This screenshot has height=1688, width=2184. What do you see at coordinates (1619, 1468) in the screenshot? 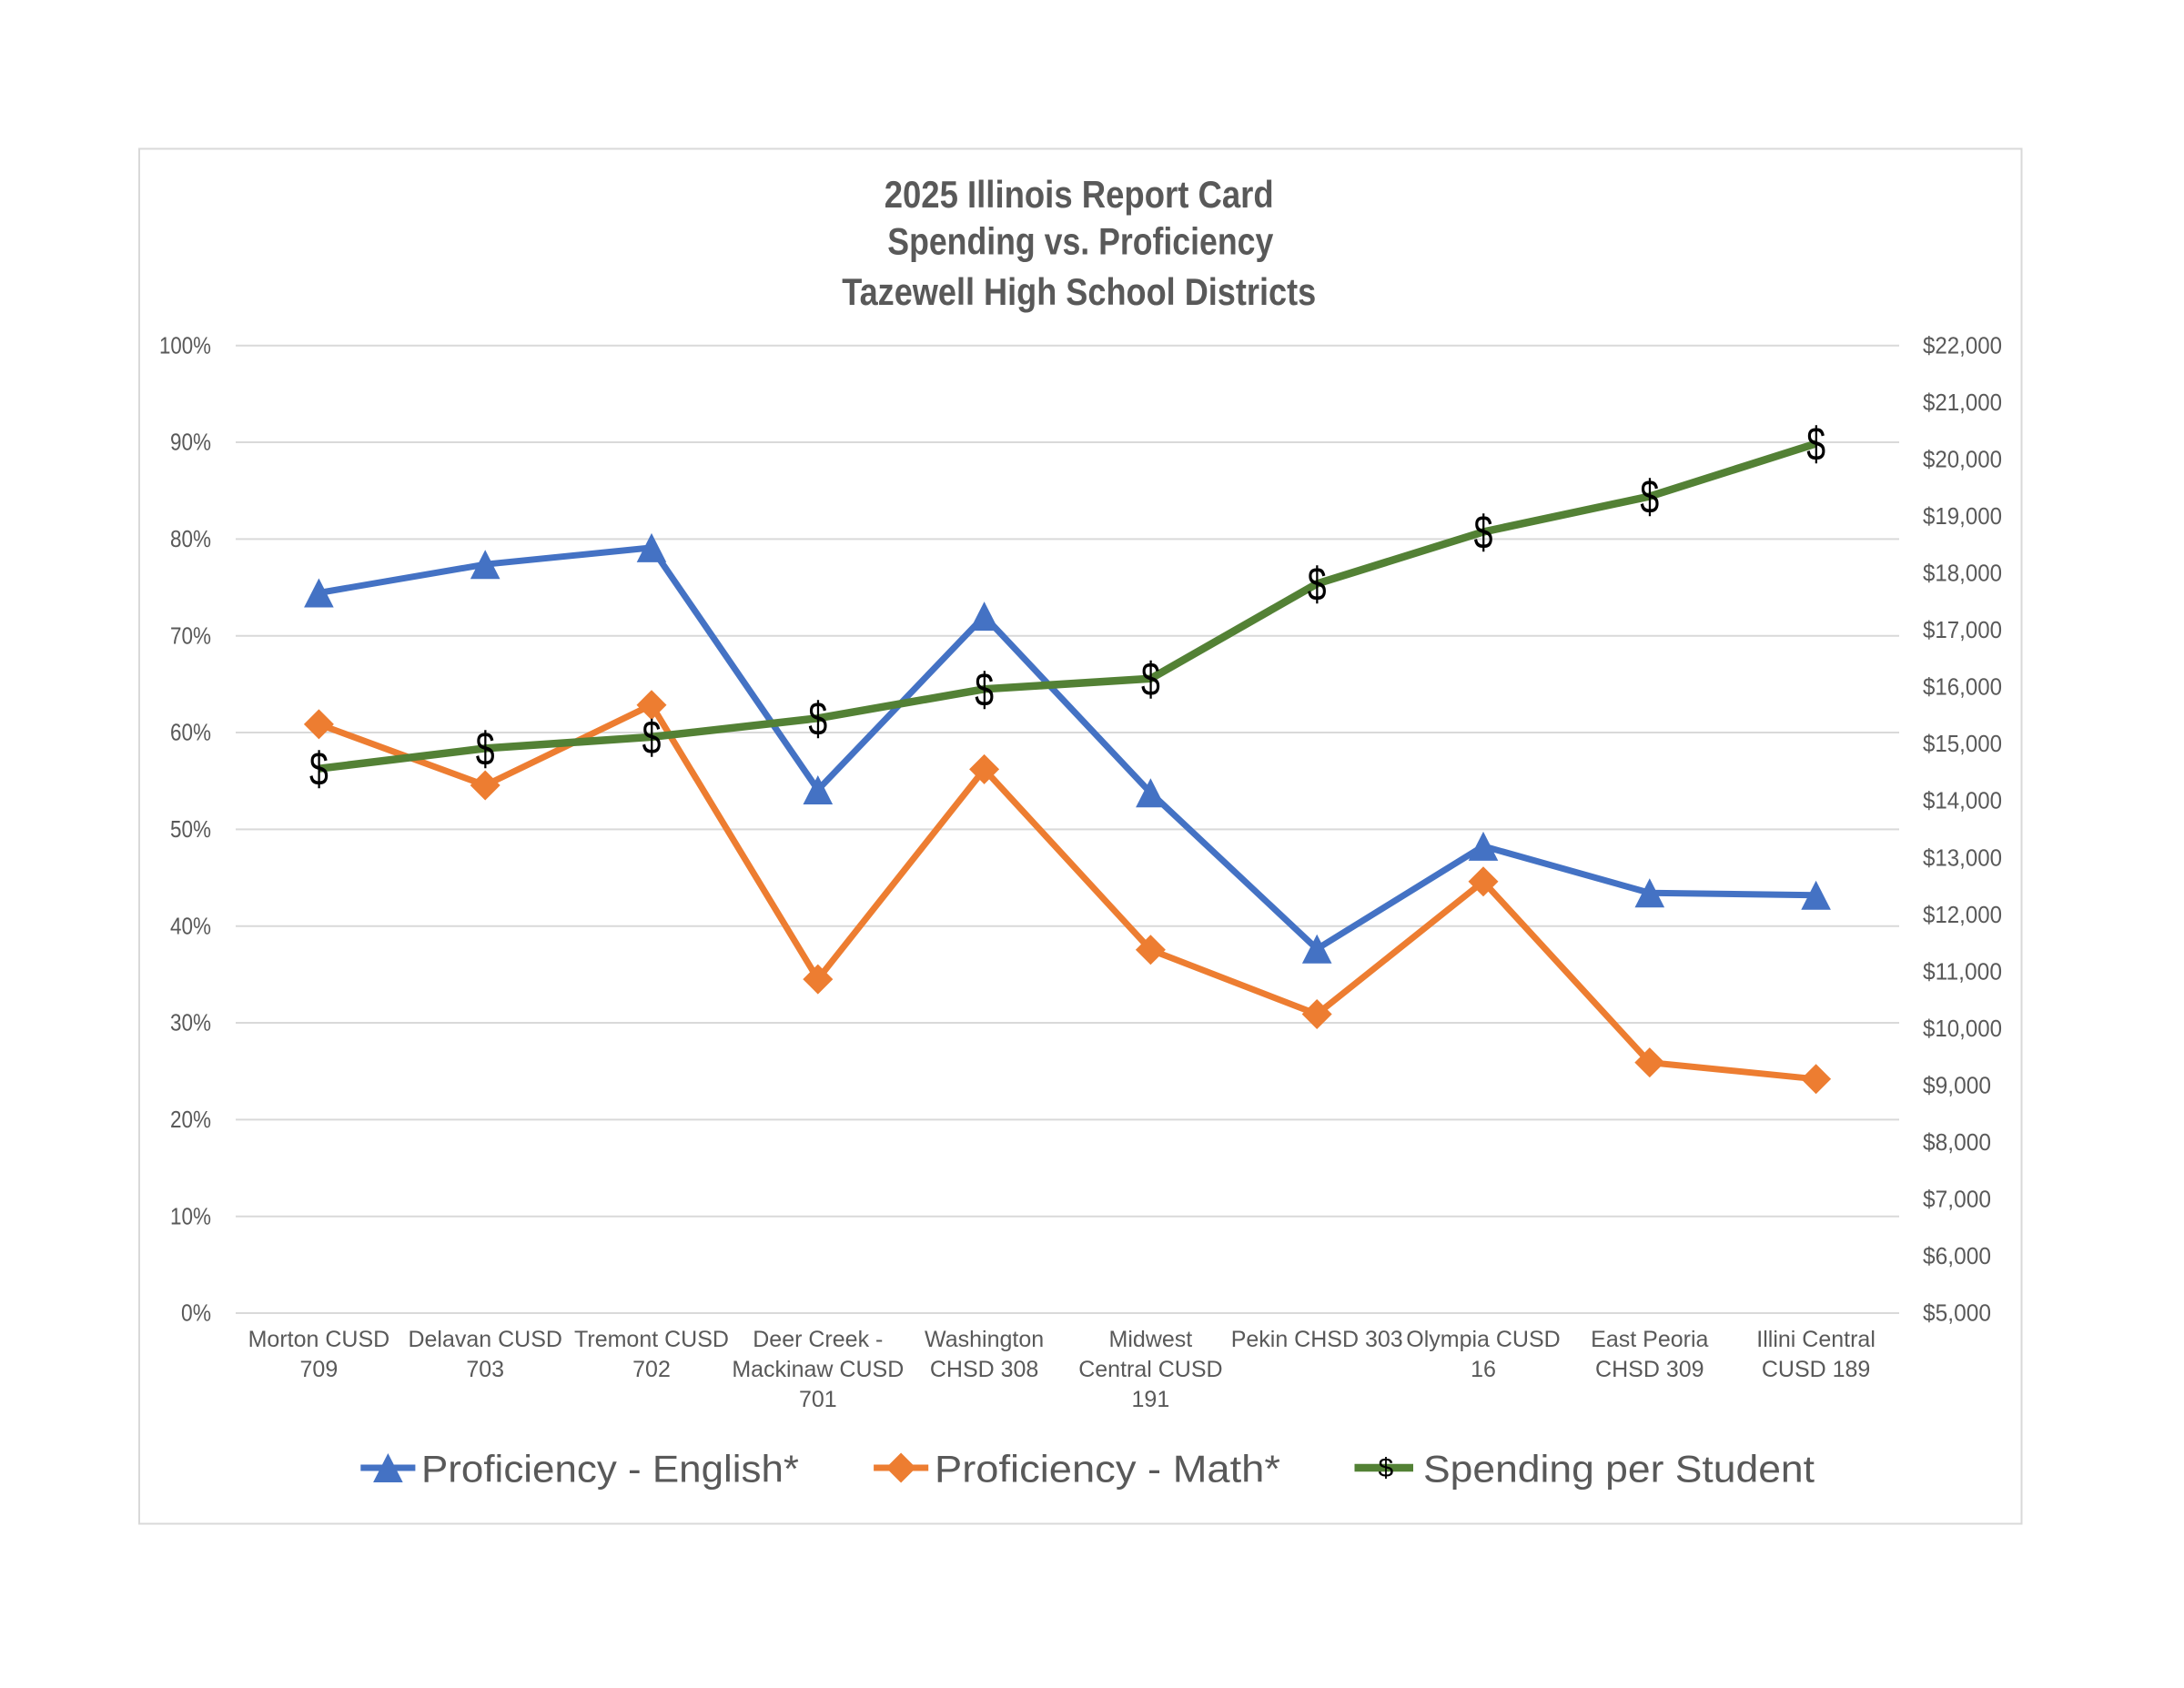
I see `svg-text: Spending per Student` at bounding box center [1619, 1468].